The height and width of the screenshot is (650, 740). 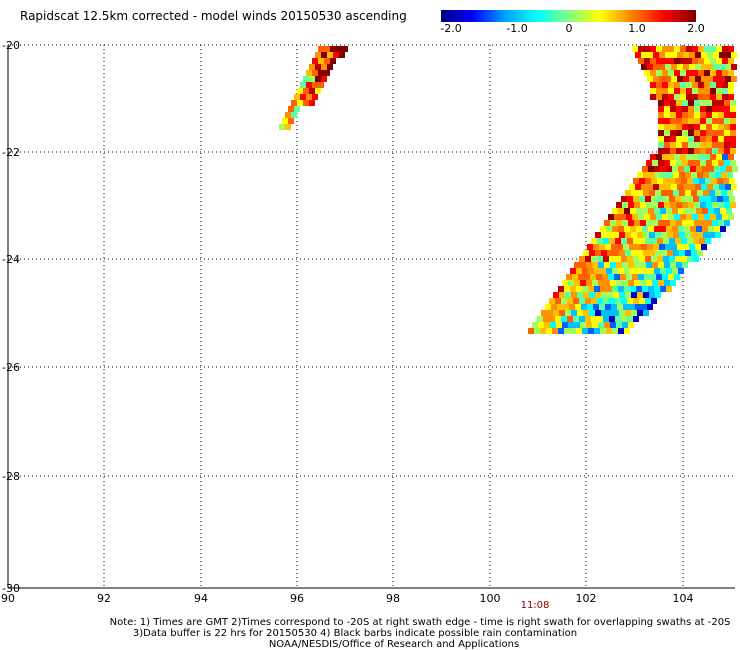 What do you see at coordinates (586, 598) in the screenshot?
I see `x-tick-label: 102` at bounding box center [586, 598].